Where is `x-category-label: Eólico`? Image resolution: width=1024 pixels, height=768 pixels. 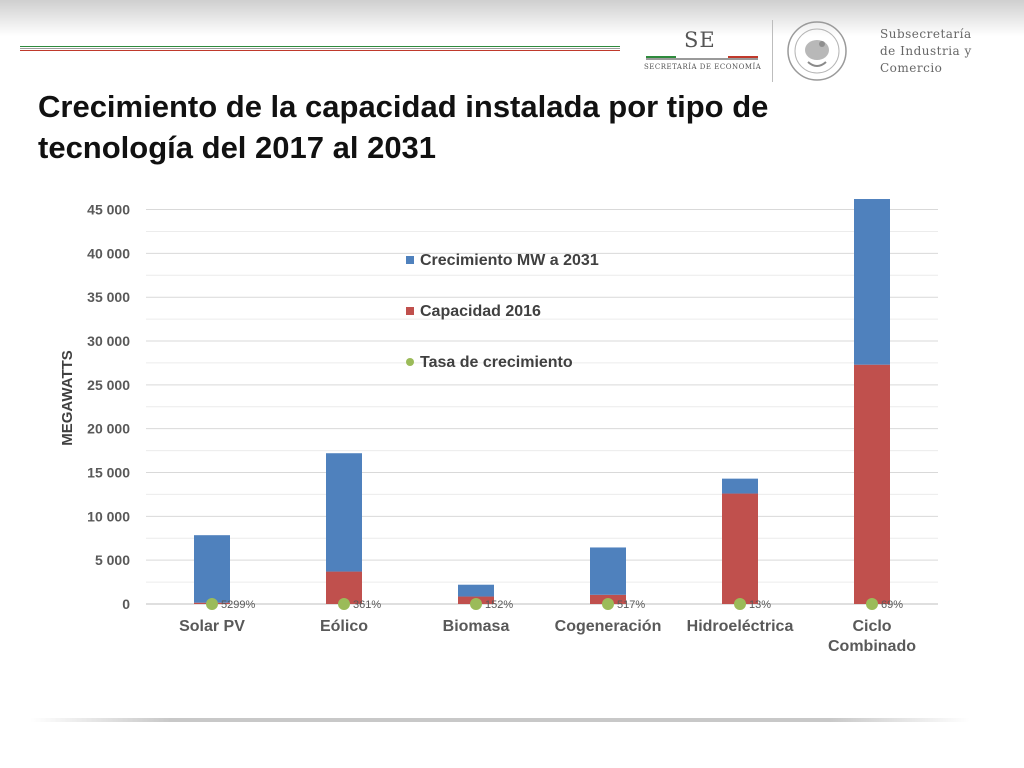 x-category-label: Eólico is located at coordinates (344, 626).